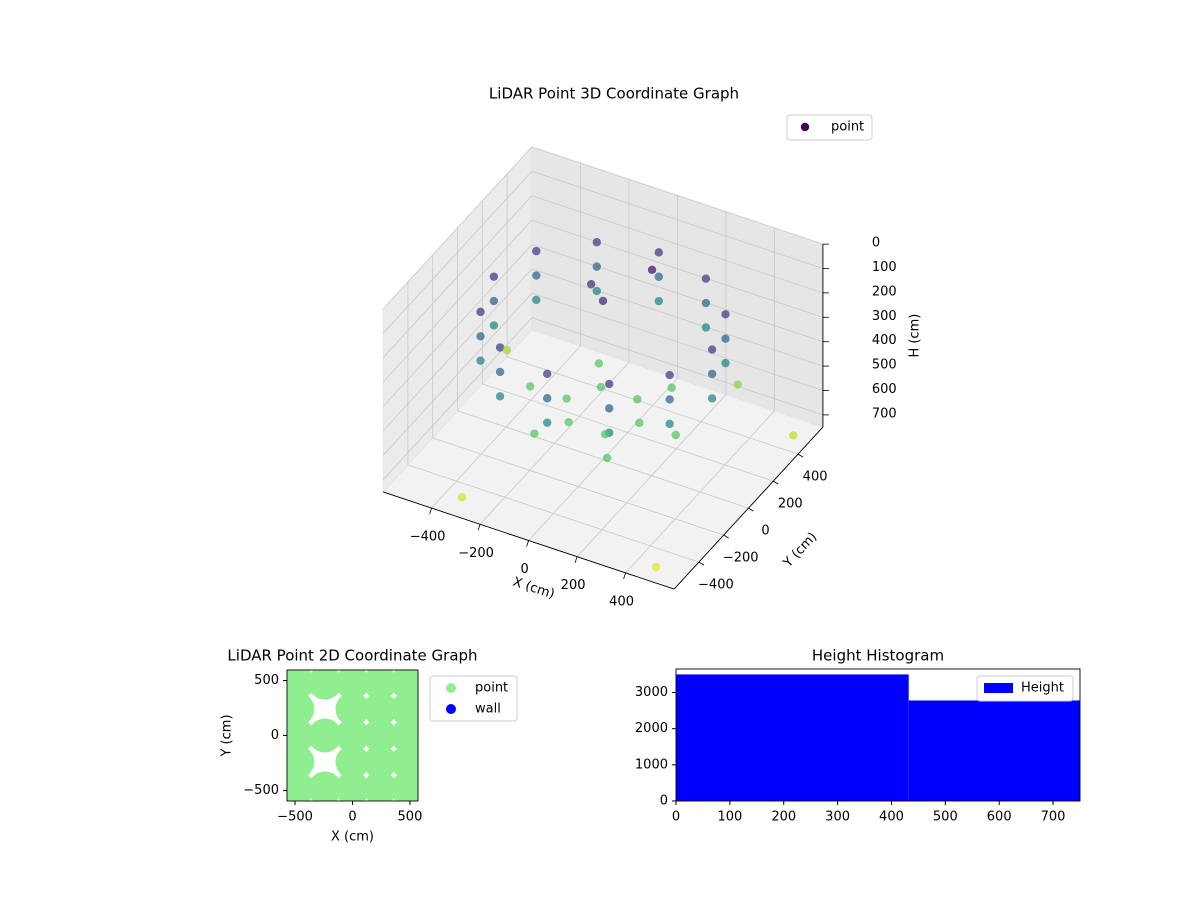  I want to click on y-axis-line, so click(748, 508).